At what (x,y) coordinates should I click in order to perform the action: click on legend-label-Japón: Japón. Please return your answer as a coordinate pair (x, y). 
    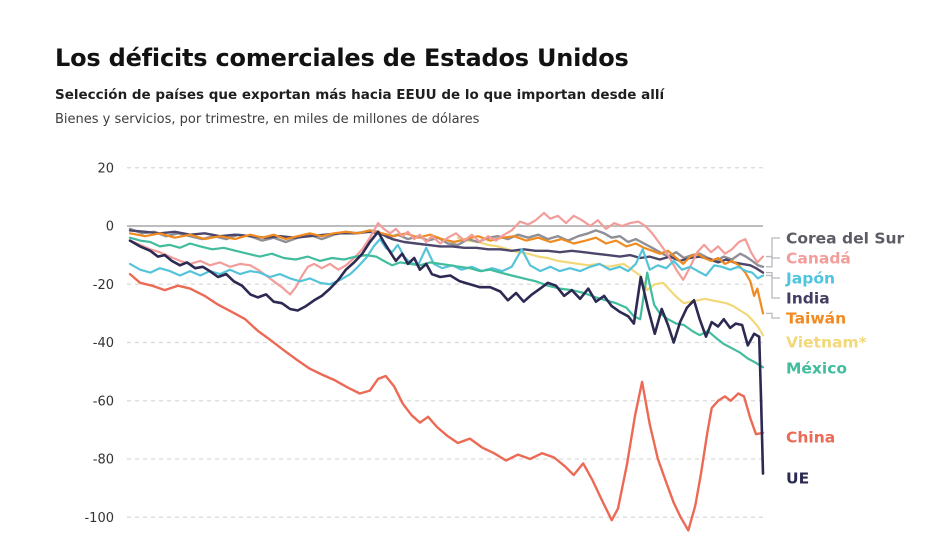
    Looking at the image, I should click on (810, 279).